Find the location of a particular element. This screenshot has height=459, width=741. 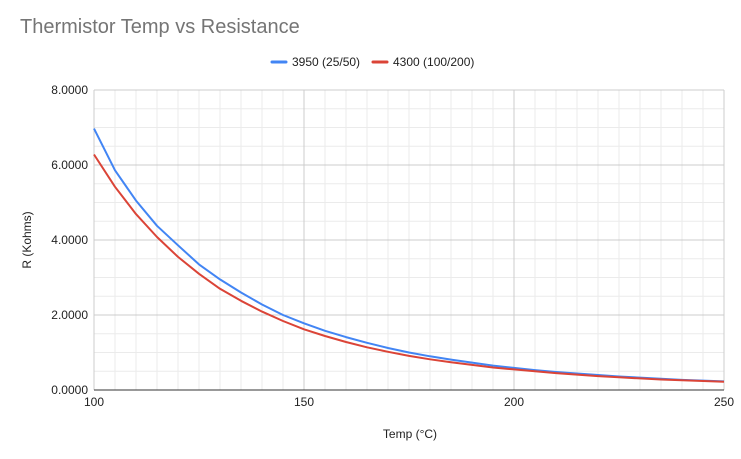

x-tick-label: 200 is located at coordinates (514, 402).